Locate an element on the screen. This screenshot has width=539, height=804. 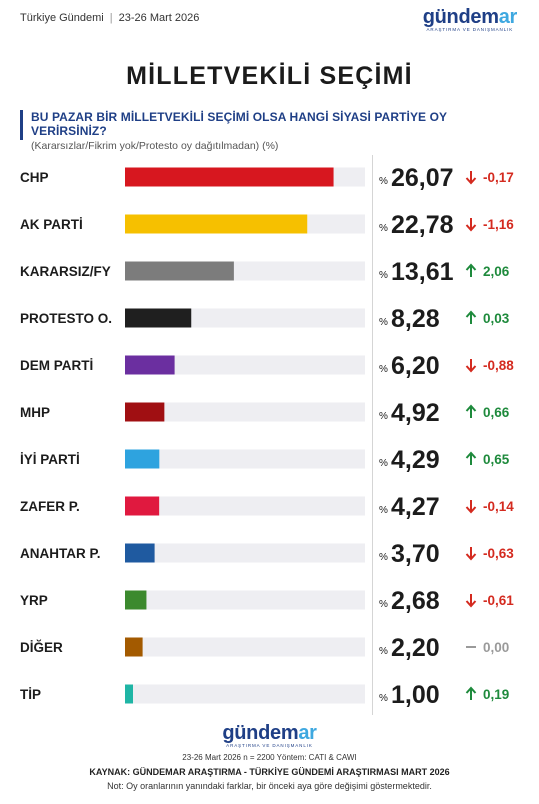
row-4-label: DEM PARTİ is located at coordinates (56, 365).